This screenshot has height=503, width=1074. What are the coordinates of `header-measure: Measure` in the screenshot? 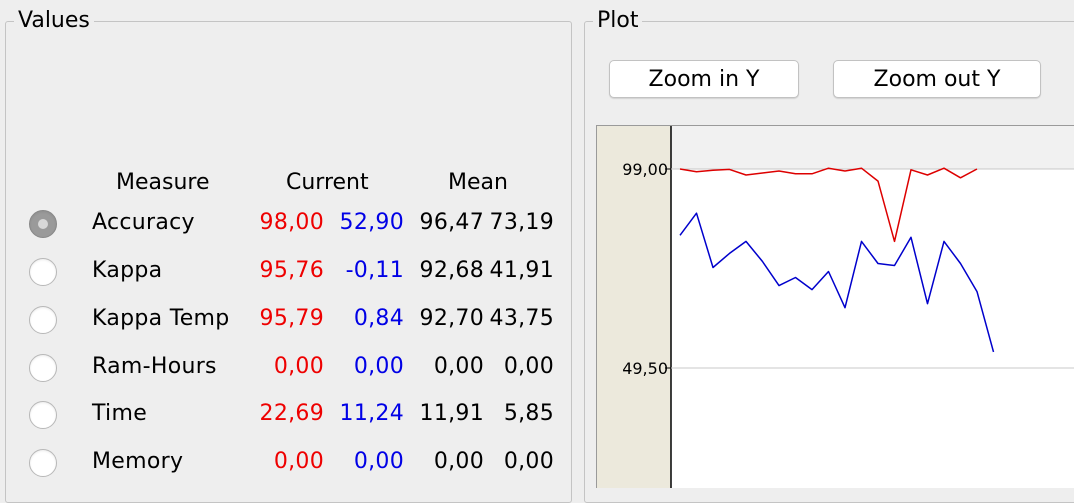 It's located at (163, 182).